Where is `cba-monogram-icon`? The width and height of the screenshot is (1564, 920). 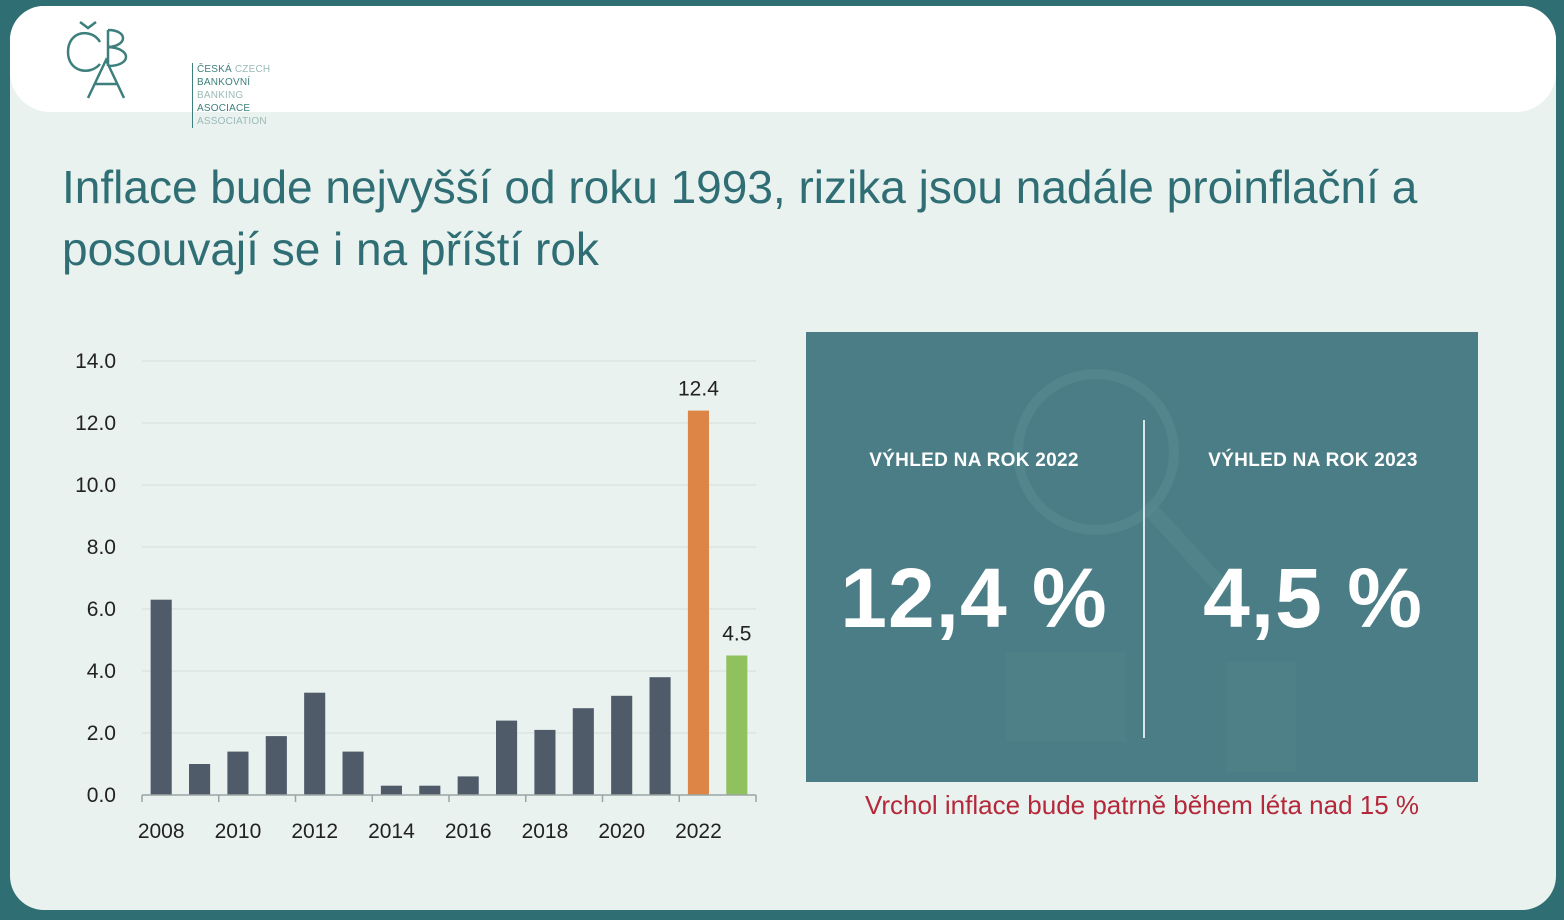
cba-monogram-icon is located at coordinates (97, 60).